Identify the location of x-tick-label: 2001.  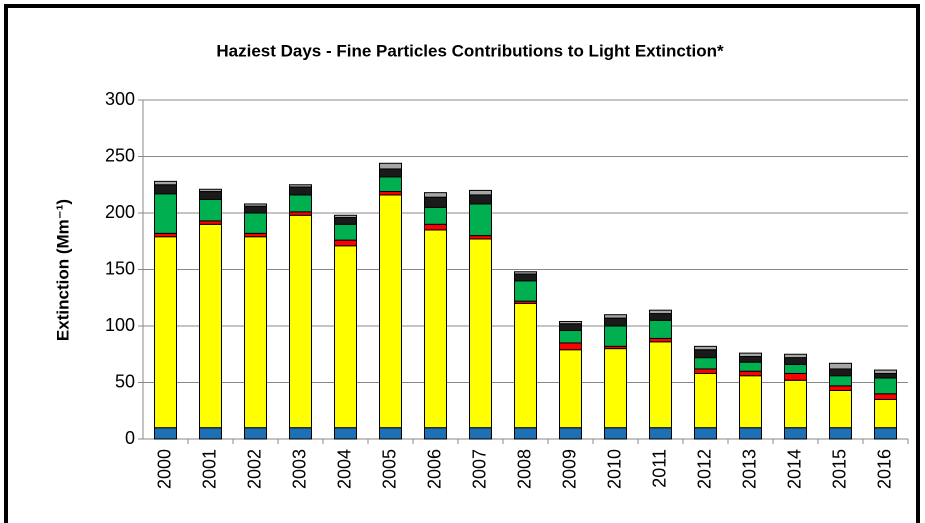
(209, 469).